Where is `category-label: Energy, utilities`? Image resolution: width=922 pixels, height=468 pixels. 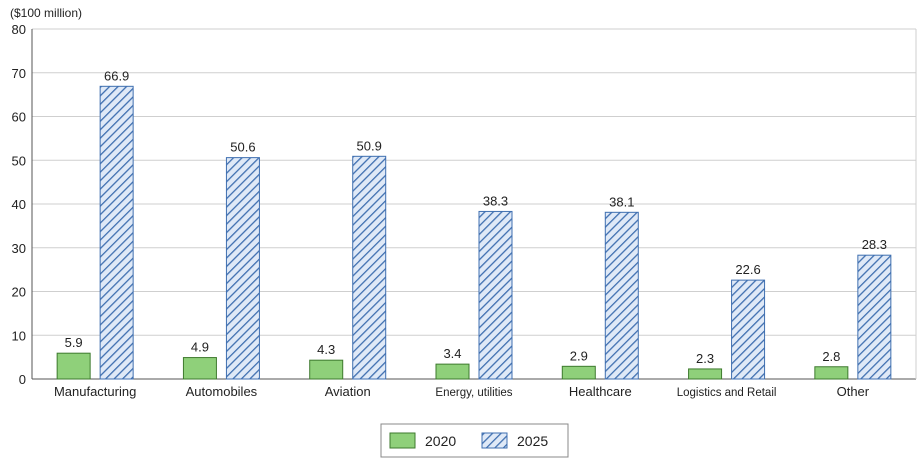 category-label: Energy, utilities is located at coordinates (473, 393).